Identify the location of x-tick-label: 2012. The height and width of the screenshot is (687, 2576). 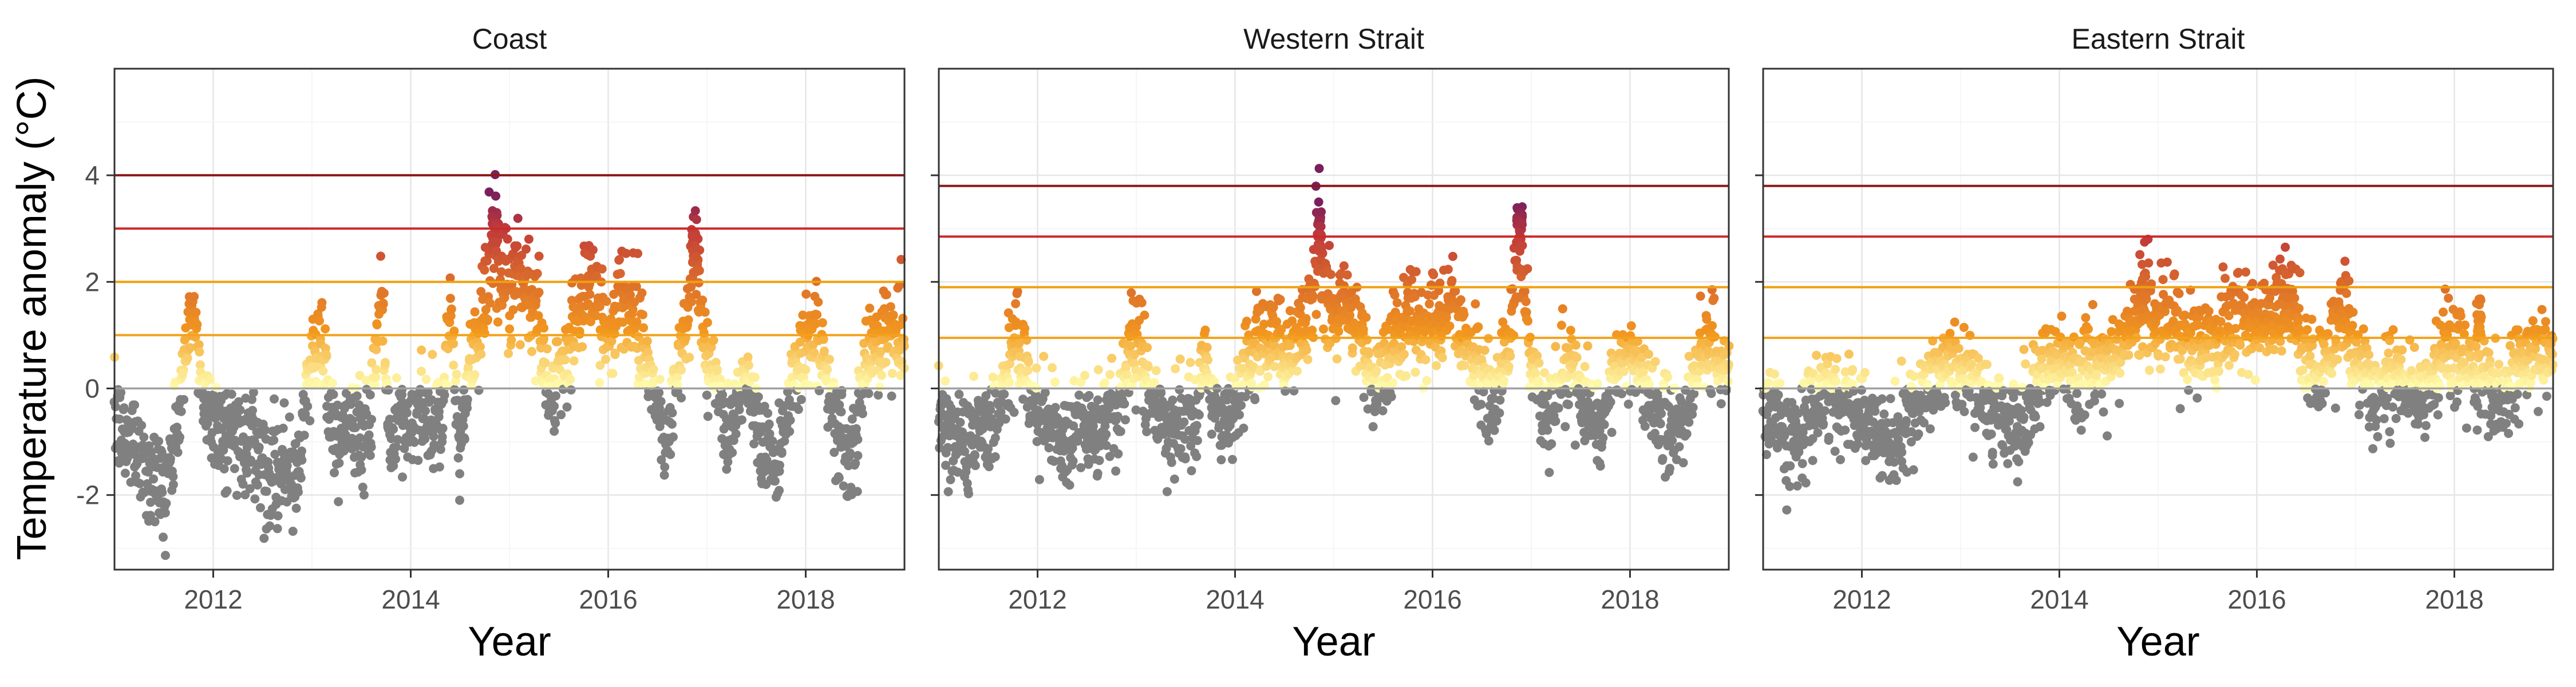
(1037, 600).